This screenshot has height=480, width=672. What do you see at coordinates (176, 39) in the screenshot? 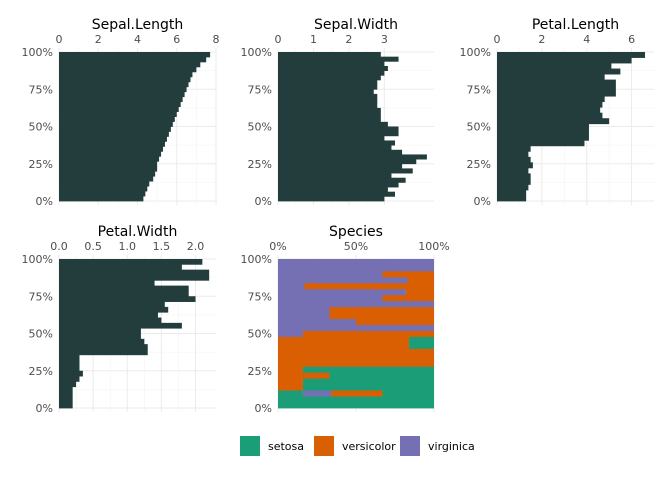
I see `x-tick-label: 6` at bounding box center [176, 39].